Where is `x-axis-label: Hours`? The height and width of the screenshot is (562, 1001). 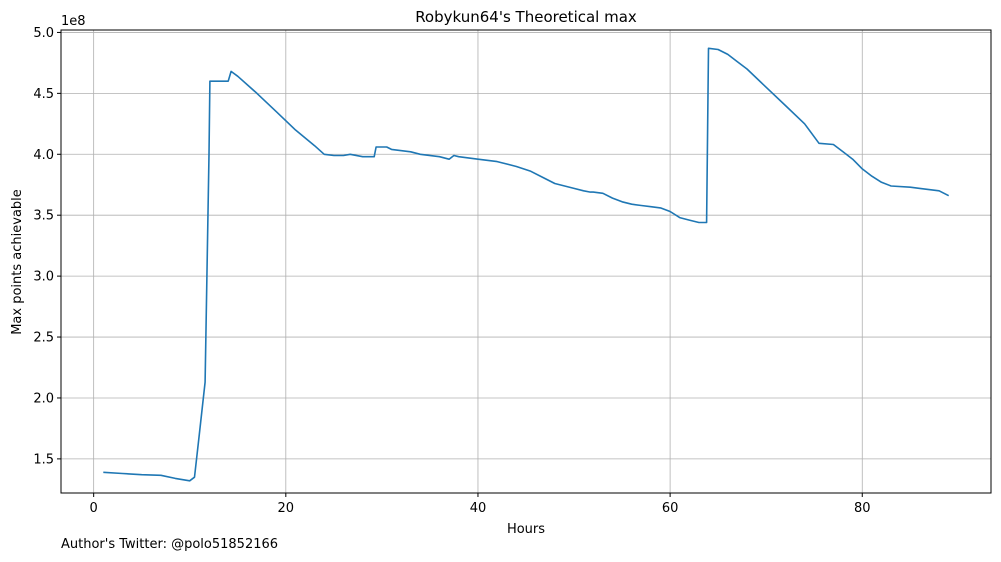
x-axis-label: Hours is located at coordinates (526, 529).